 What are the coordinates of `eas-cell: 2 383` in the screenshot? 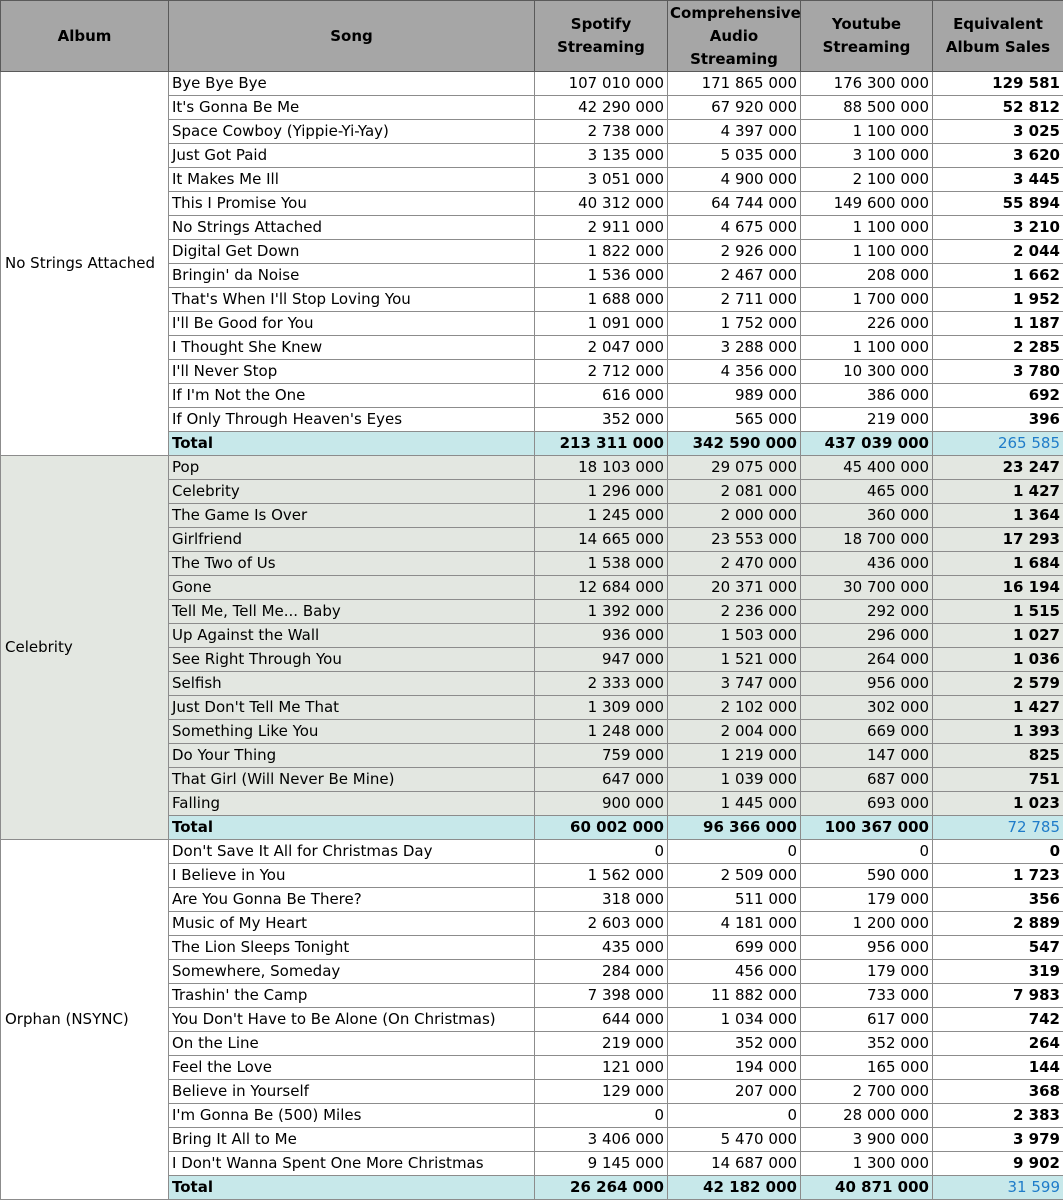 It's located at (997, 1115).